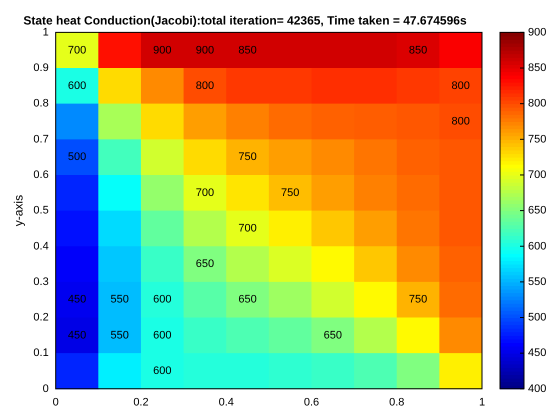  Describe the element at coordinates (41, 210) in the screenshot. I see `y-tick-label: 0.5` at that location.